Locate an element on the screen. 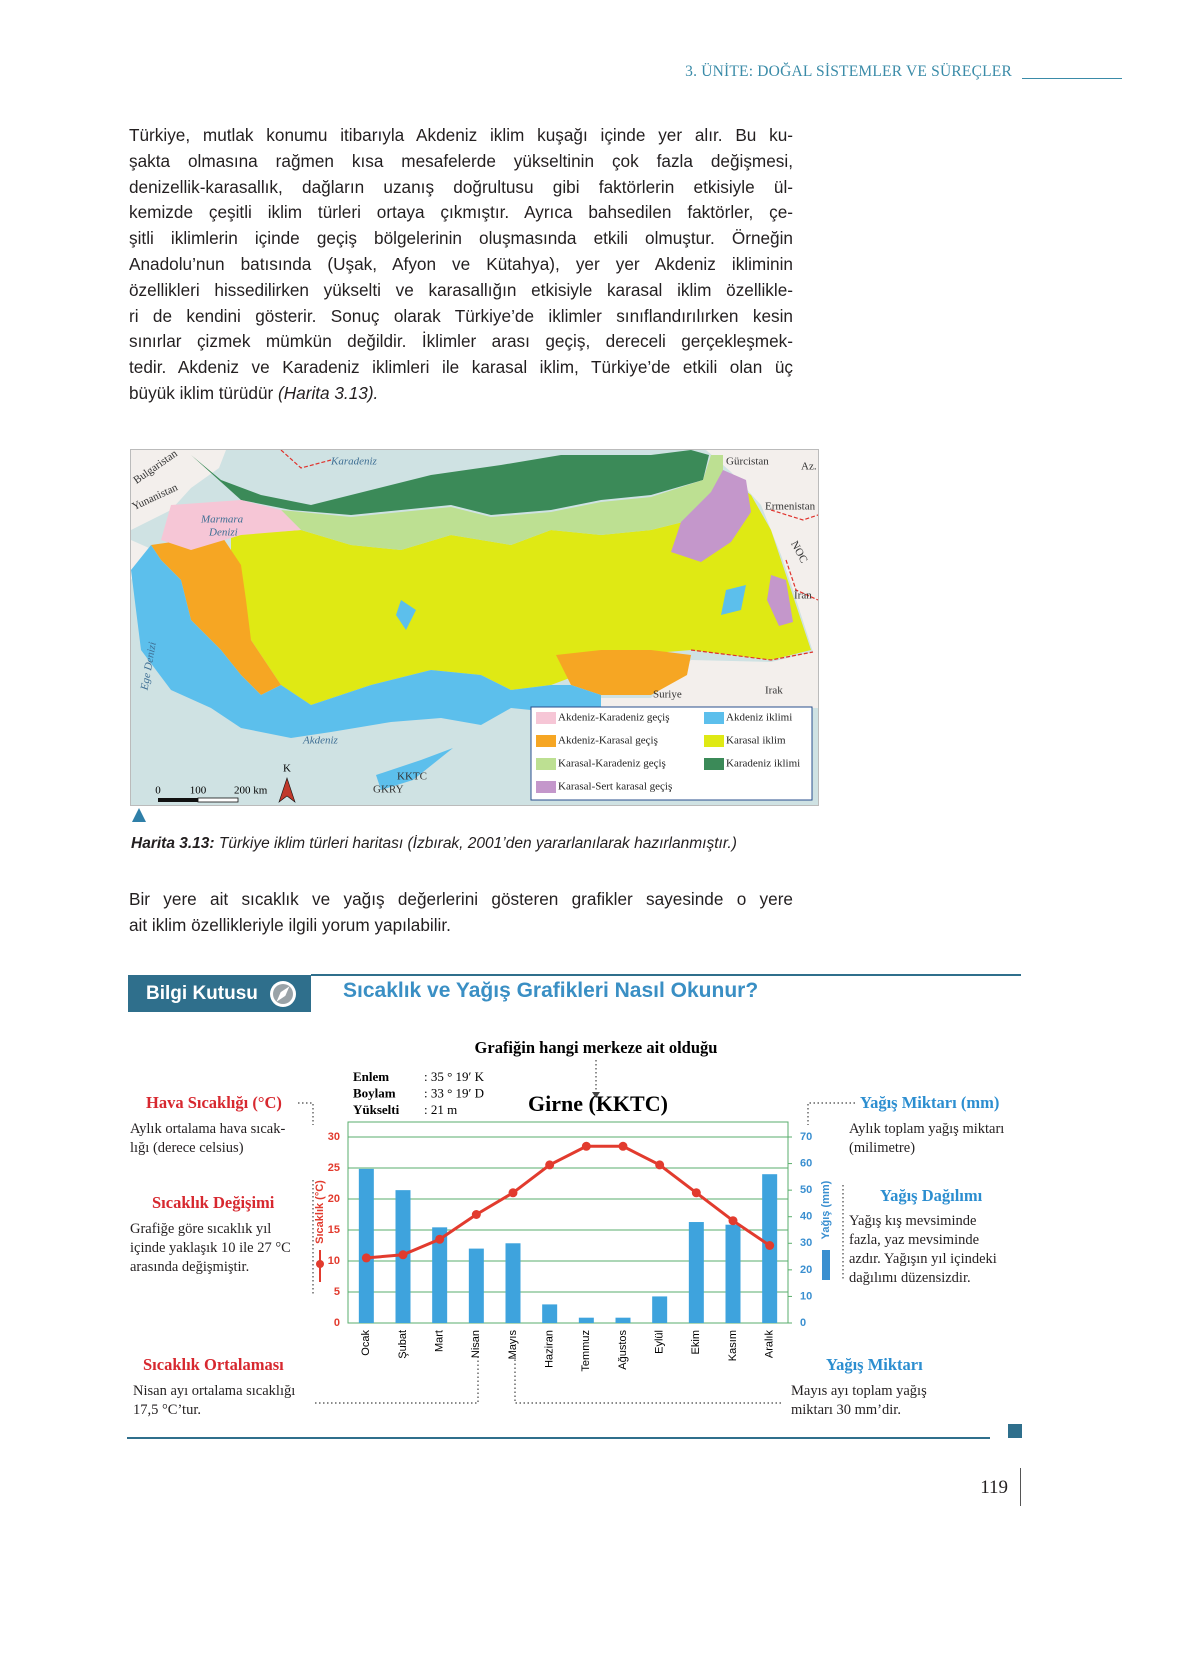  bottom-square is located at coordinates (1015, 1431).